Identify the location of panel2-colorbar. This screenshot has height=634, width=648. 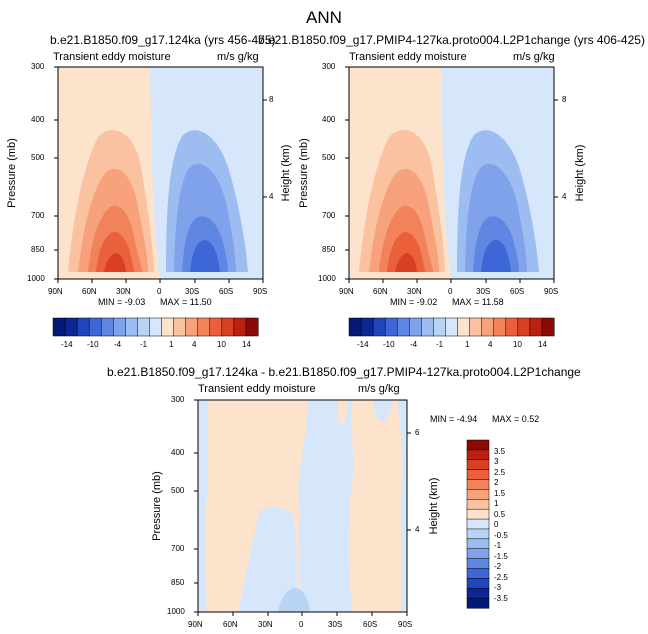
(451, 327).